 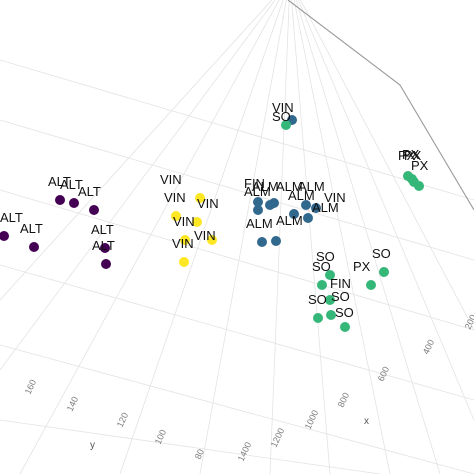 I want to click on x-tick-label: 400, so click(x=428, y=347).